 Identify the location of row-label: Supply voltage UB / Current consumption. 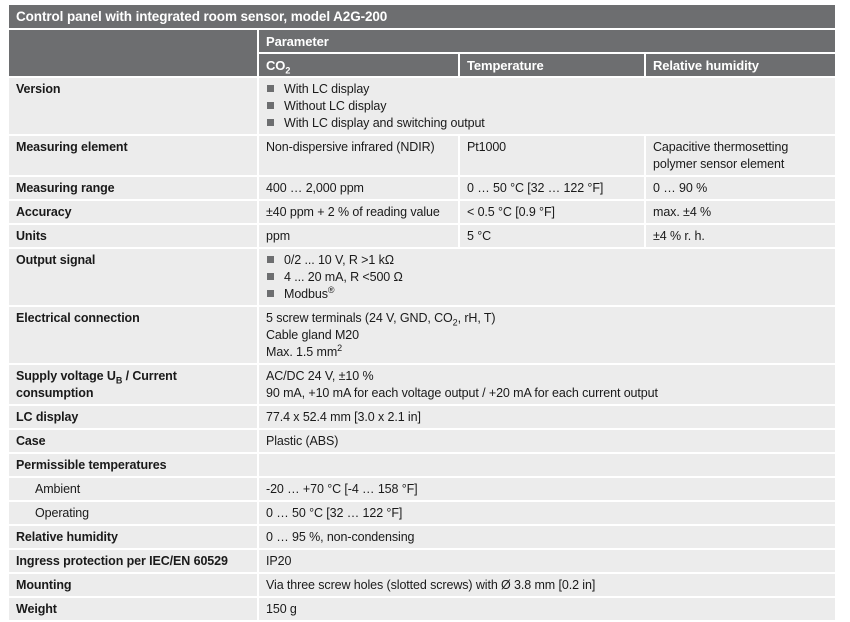
(133, 384).